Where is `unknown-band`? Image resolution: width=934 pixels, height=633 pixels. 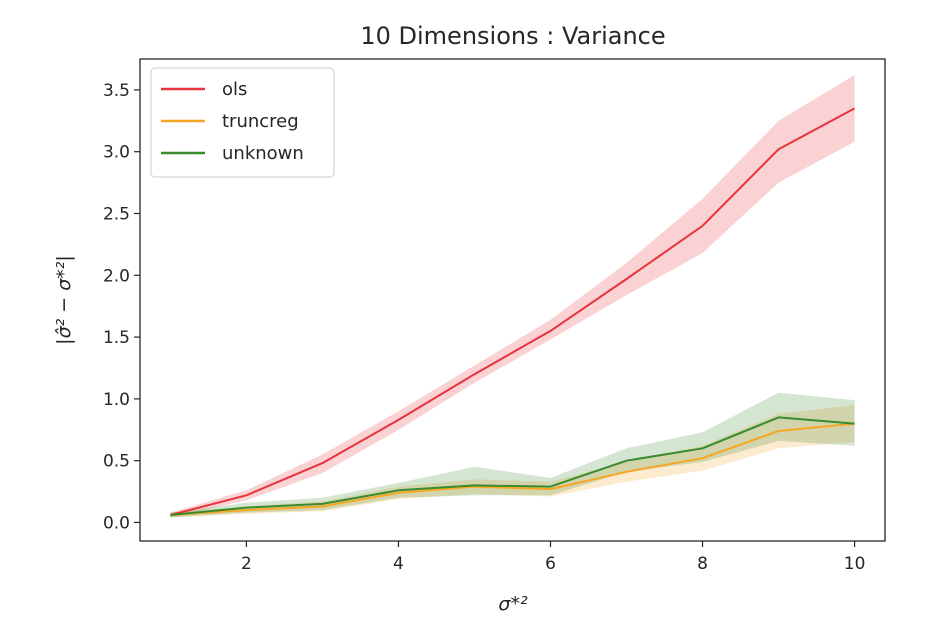 unknown-band is located at coordinates (512, 455).